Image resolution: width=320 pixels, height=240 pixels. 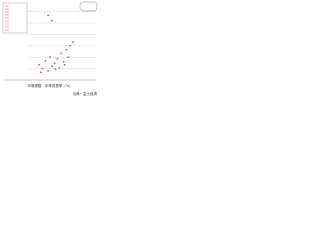 What do you see at coordinates (7, 18) in the screenshot?
I see `legend-decor` at bounding box center [7, 18].